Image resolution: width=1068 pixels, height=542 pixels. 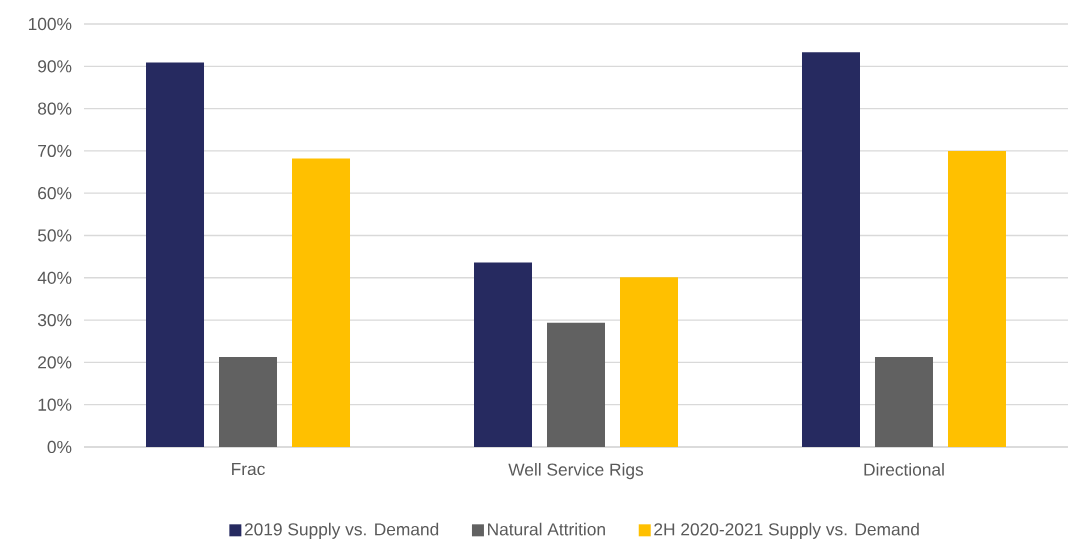 What do you see at coordinates (55, 404) in the screenshot?
I see `y-tick-label: 10%` at bounding box center [55, 404].